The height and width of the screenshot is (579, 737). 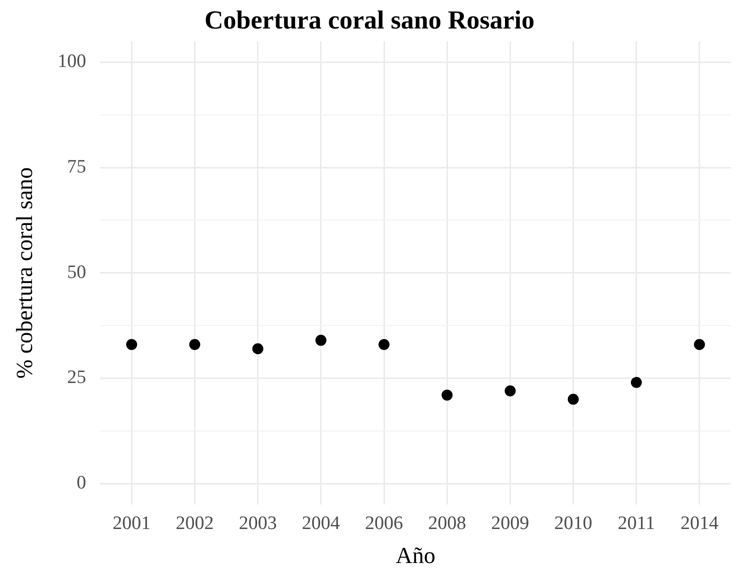 What do you see at coordinates (131, 523) in the screenshot?
I see `x-tick-label: 2001` at bounding box center [131, 523].